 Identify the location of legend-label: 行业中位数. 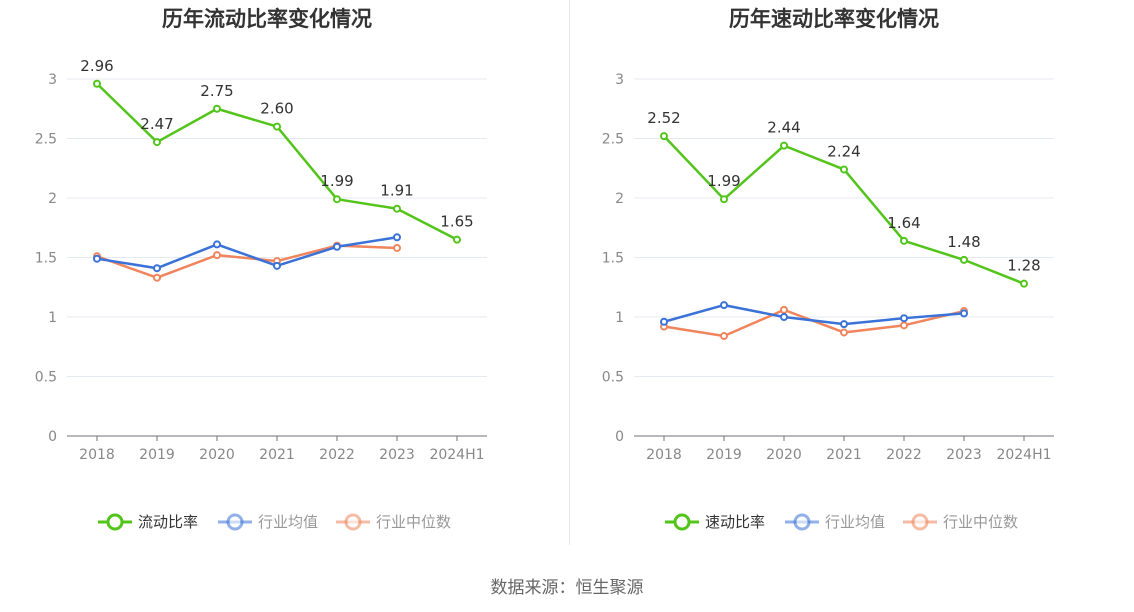
(980, 522).